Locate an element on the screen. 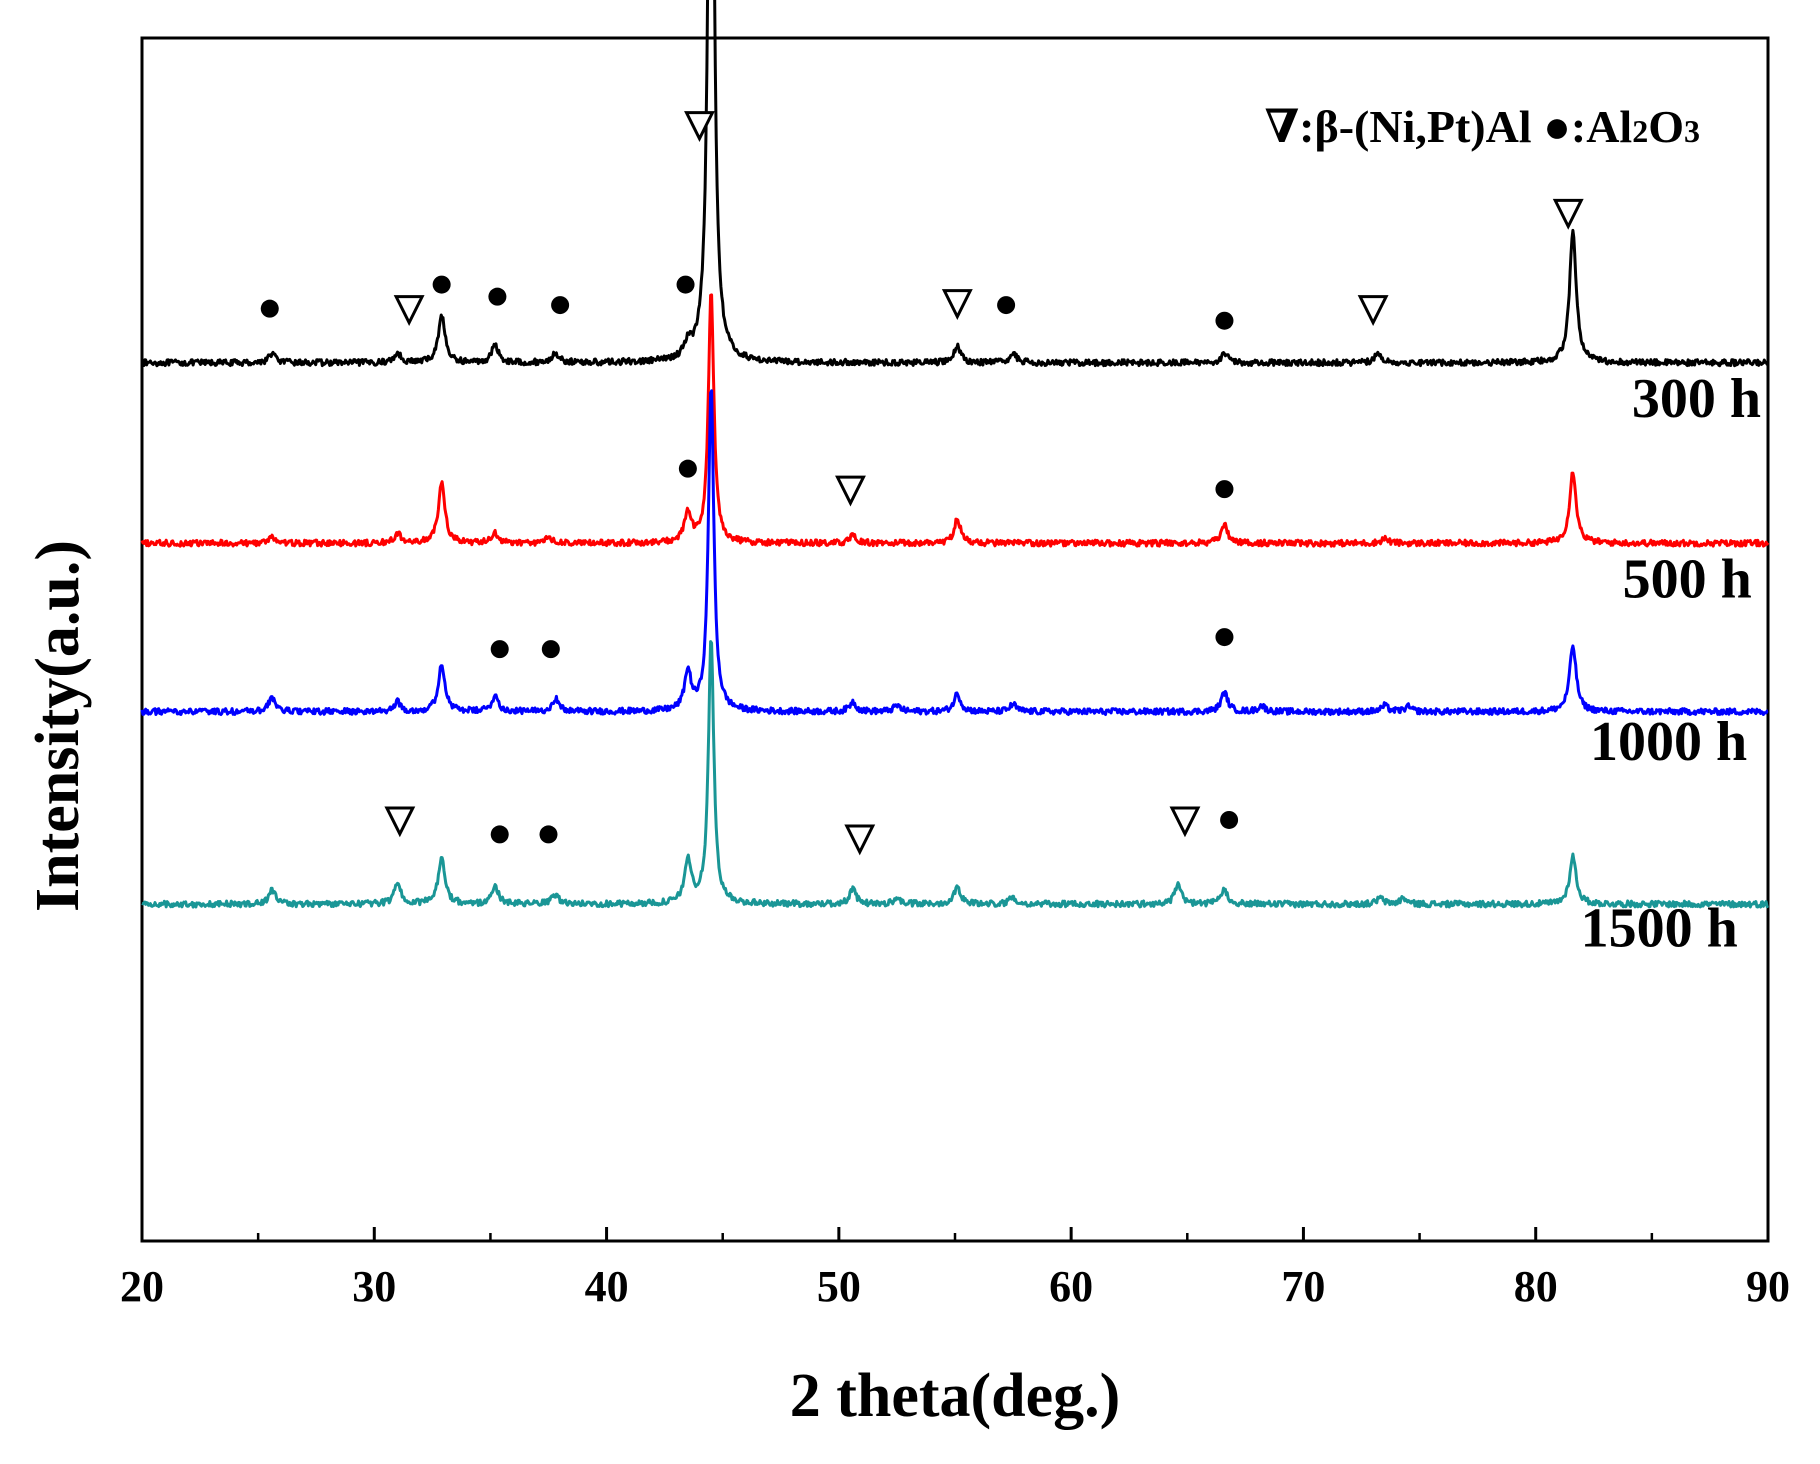 The image size is (1820, 1464). x-tick-label: 70 is located at coordinates (1303, 1286).